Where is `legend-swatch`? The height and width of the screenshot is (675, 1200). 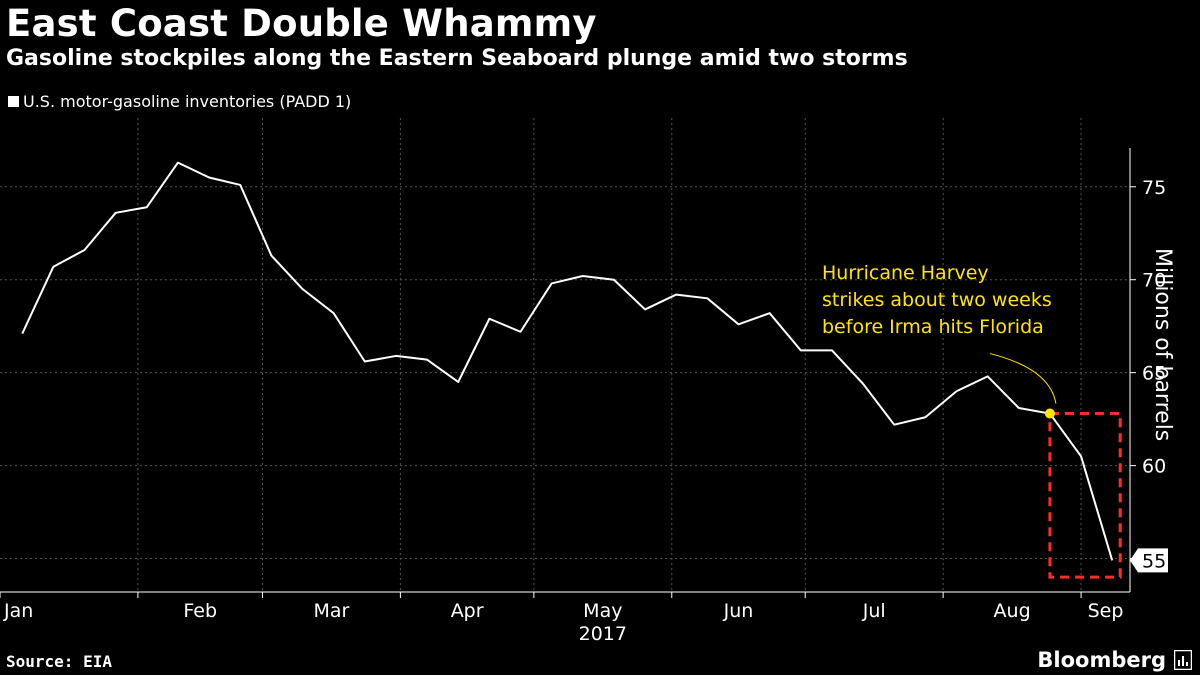 legend-swatch is located at coordinates (13, 101).